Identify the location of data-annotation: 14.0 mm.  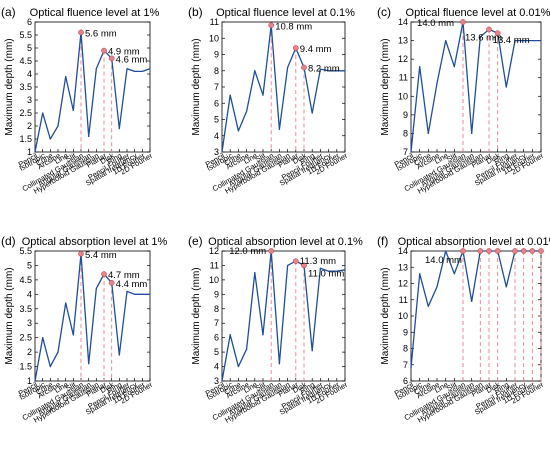
(443, 260).